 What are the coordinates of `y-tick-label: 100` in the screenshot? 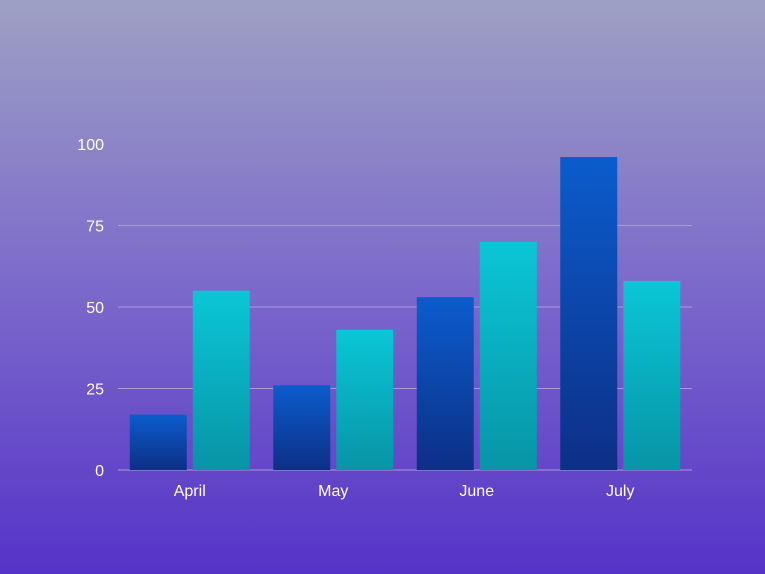 It's located at (90, 145).